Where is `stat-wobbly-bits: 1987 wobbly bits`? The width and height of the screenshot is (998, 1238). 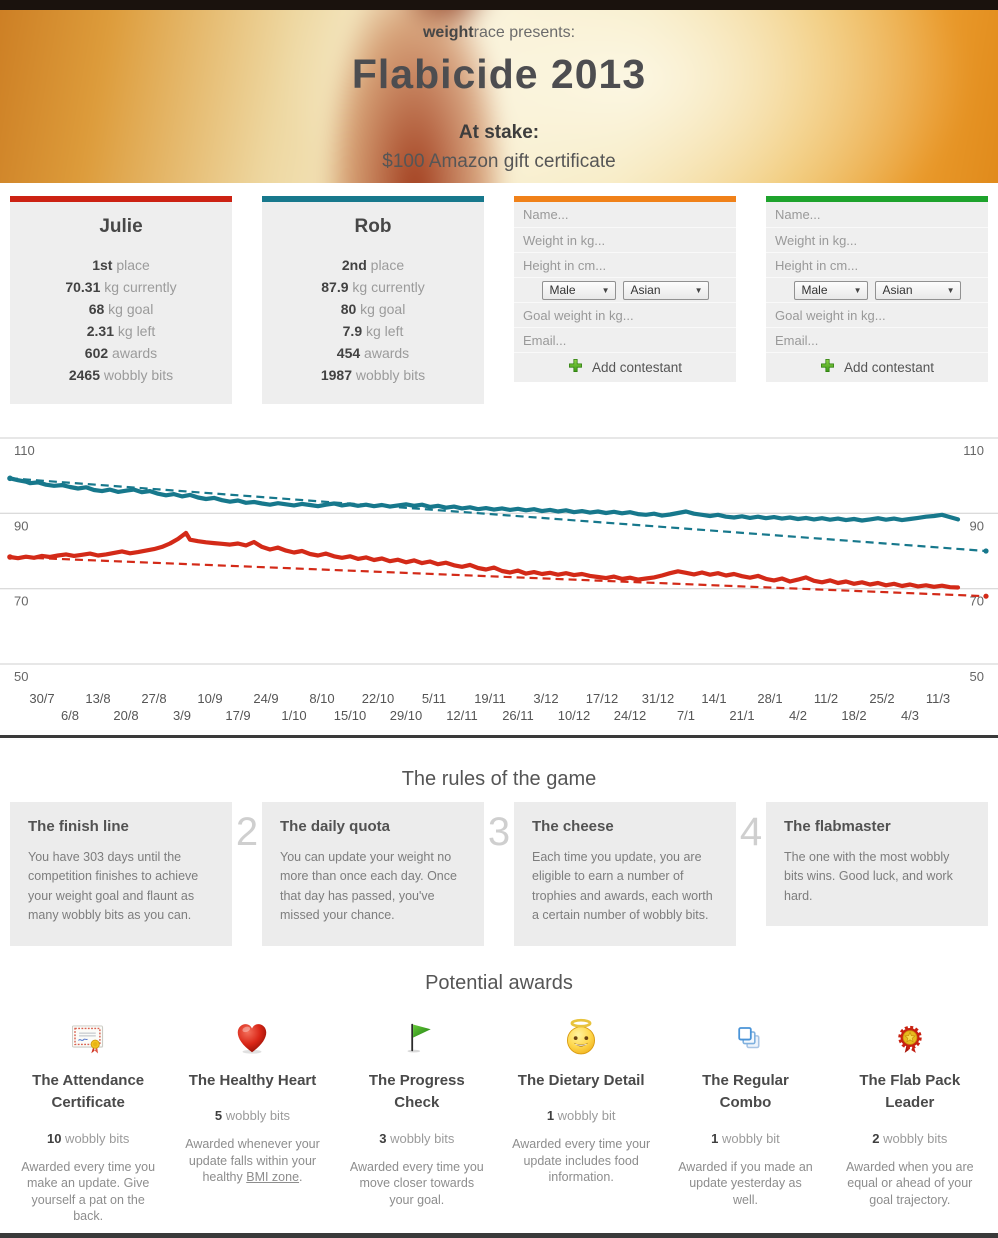 stat-wobbly-bits: 1987 wobbly bits is located at coordinates (373, 375).